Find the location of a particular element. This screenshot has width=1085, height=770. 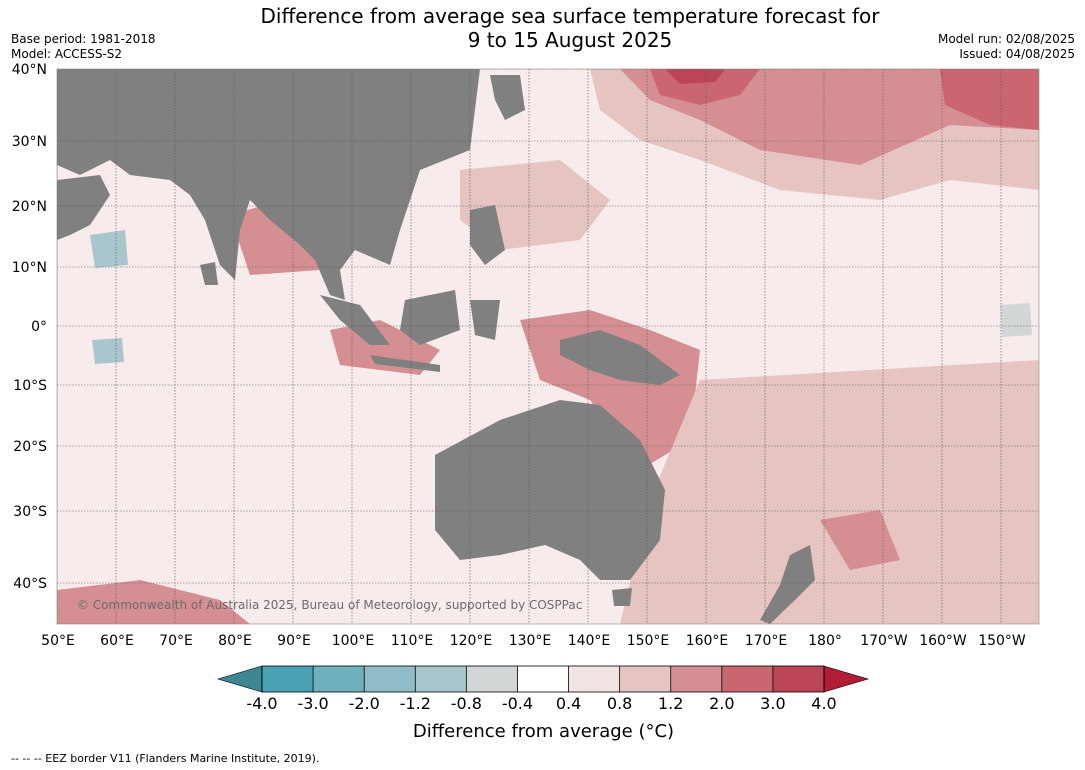

lat-label: 30°S is located at coordinates (30, 512).